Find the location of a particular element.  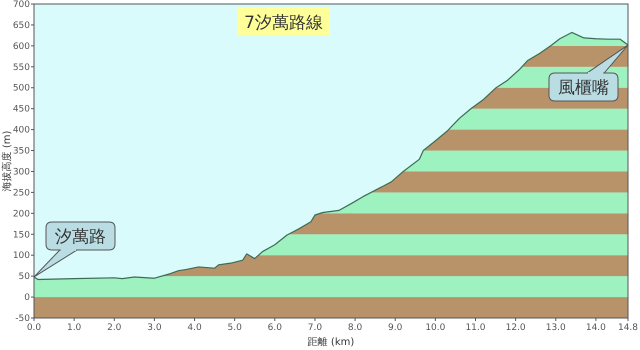

x-tick-label: 14.8 is located at coordinates (628, 328).